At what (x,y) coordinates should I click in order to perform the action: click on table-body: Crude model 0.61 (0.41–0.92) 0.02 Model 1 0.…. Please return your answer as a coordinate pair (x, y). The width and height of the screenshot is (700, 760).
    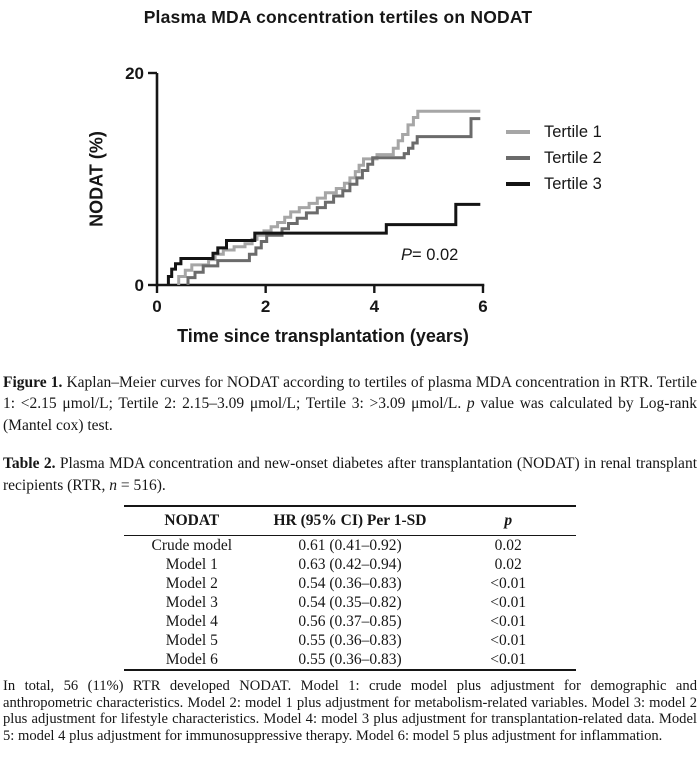
    Looking at the image, I should click on (350, 602).